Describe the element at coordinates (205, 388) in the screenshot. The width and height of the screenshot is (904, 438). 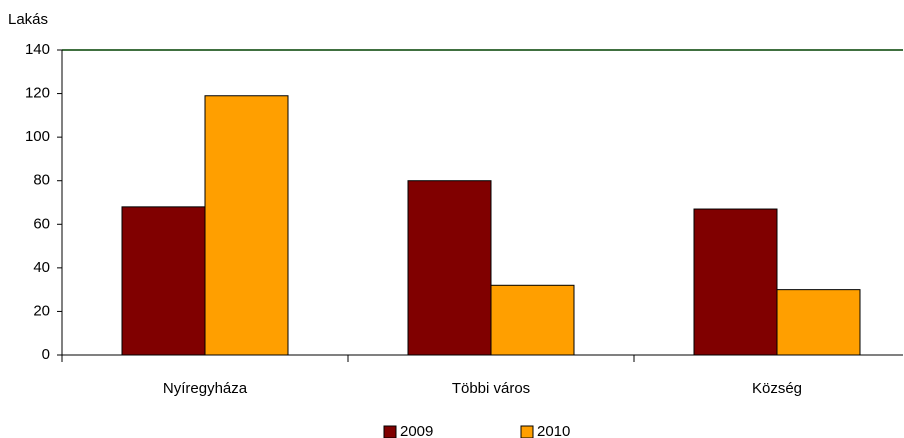
I see `x-tick-label: Nyíregyháza` at that location.